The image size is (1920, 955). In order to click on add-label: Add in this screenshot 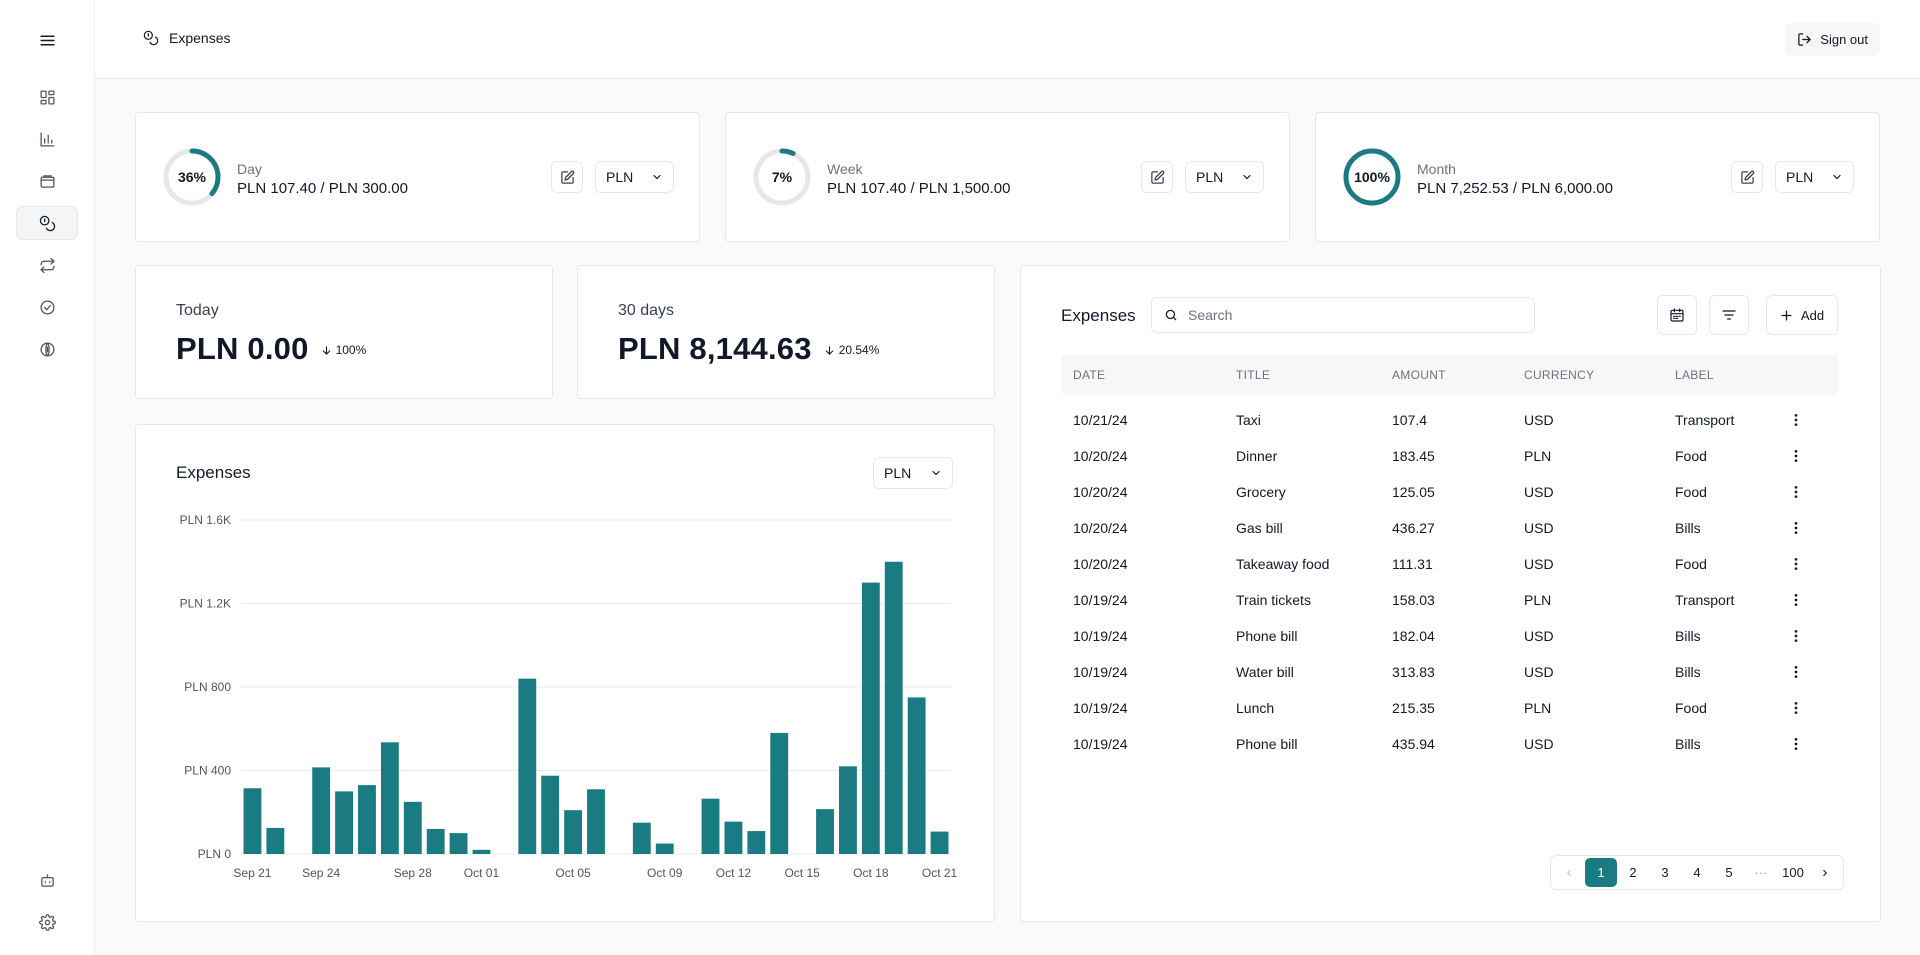, I will do `click(1812, 315)`.